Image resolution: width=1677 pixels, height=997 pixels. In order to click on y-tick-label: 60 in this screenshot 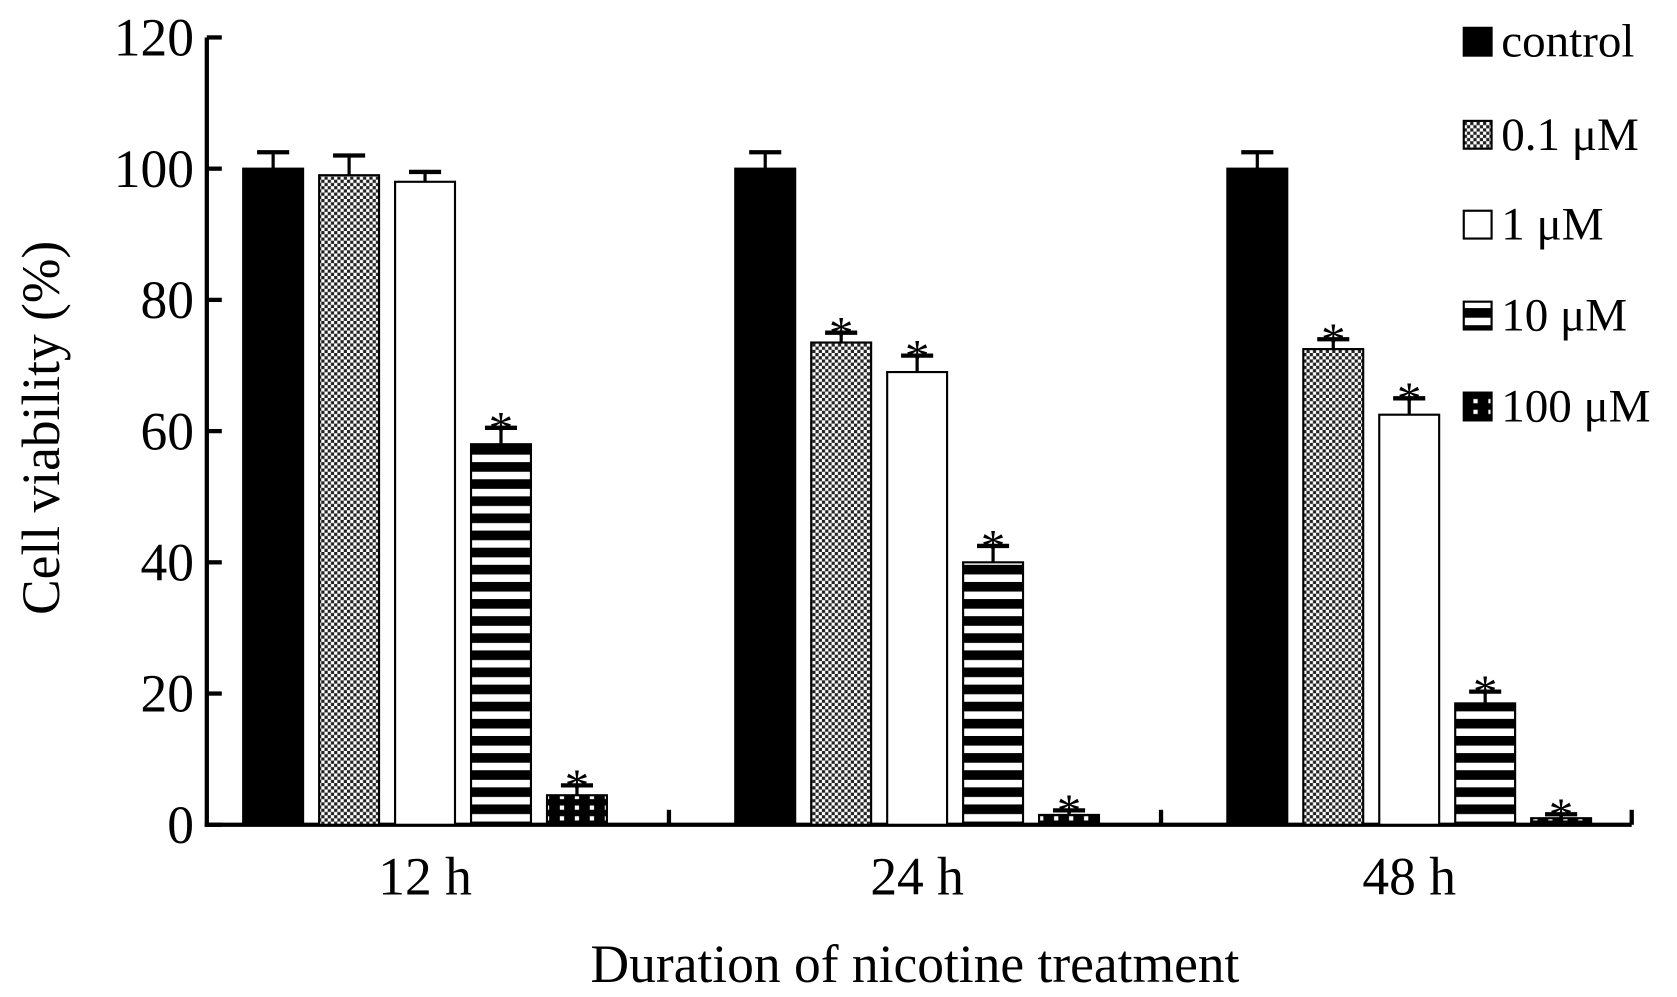, I will do `click(167, 431)`.